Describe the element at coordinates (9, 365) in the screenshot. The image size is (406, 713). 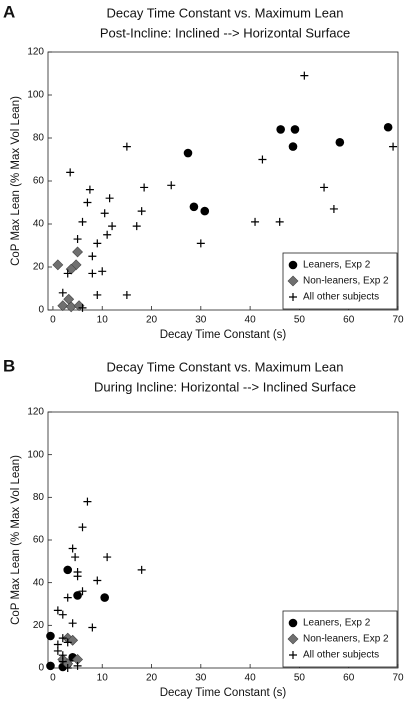
I see `panel-label: B` at that location.